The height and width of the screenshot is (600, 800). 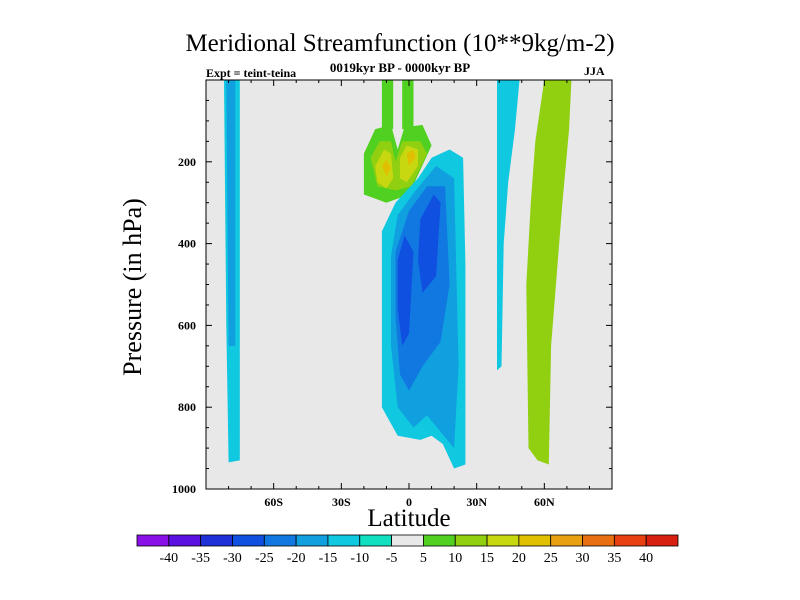 I want to click on chart-subtitle: 0019kyr BP - 0000kyr BP, so click(x=400, y=67).